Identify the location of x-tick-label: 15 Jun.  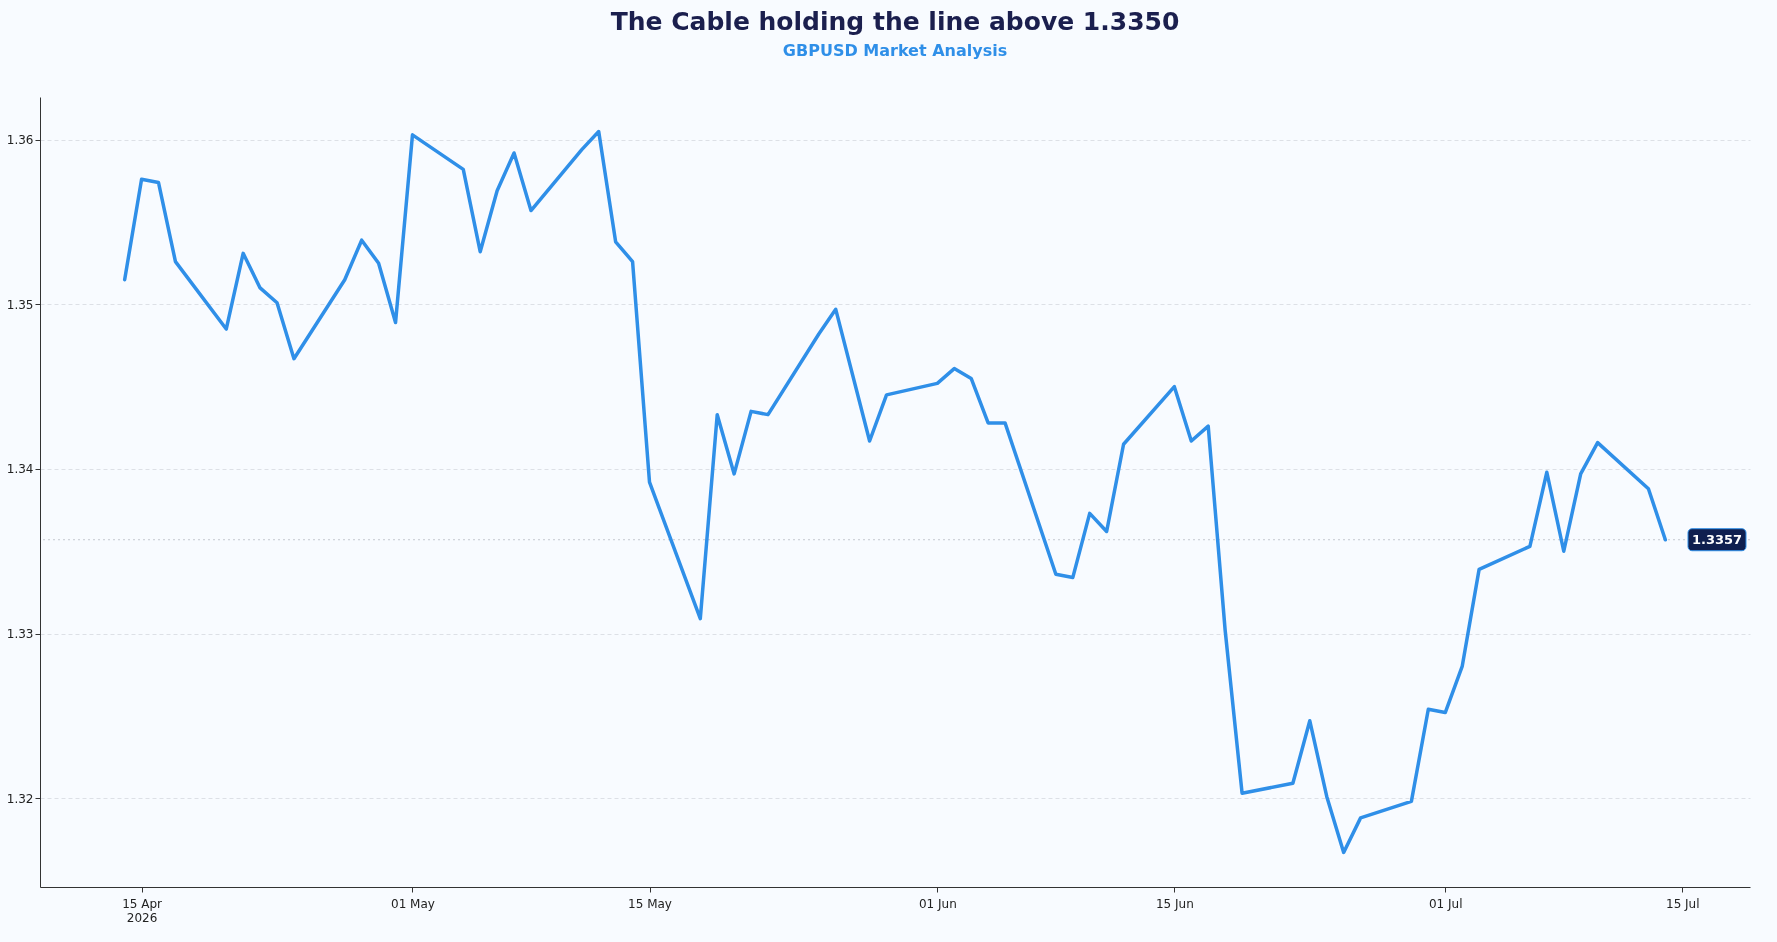
(1174, 903).